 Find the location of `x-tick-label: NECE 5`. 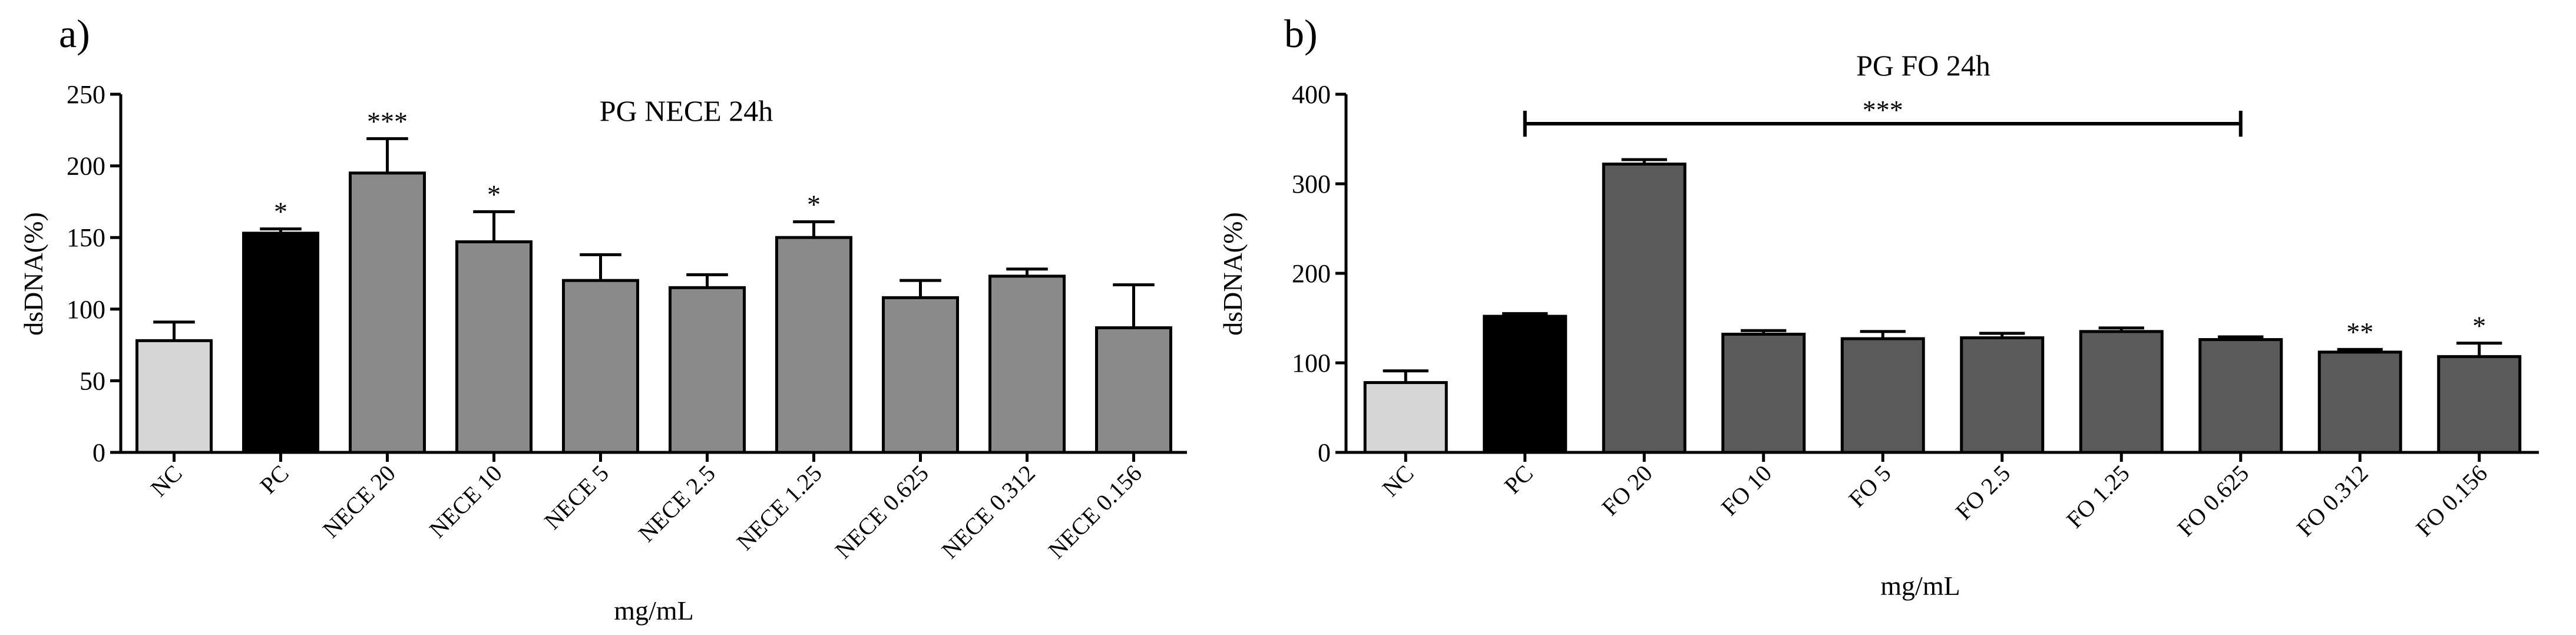

x-tick-label: NECE 5 is located at coordinates (576, 497).